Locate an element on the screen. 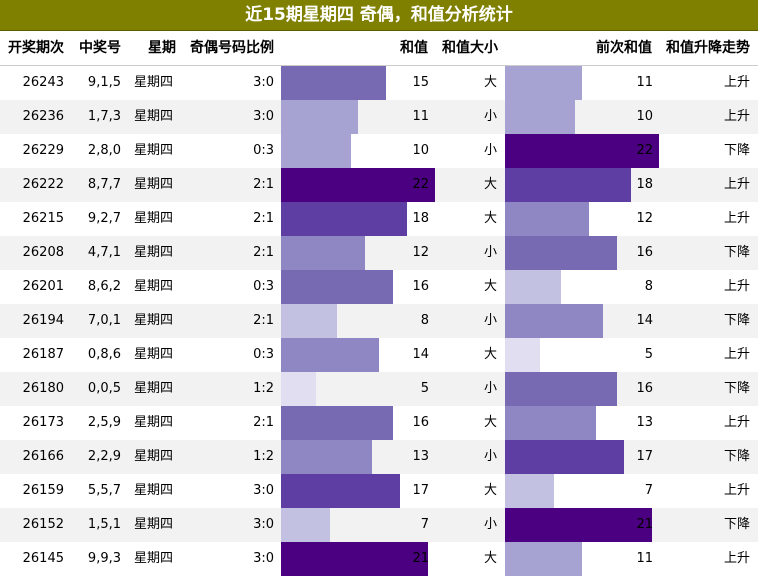 This screenshot has width=758, height=576. table-row: 26194 7,0,1 星期四 2:1 8 小 14 下降 is located at coordinates (379, 321).